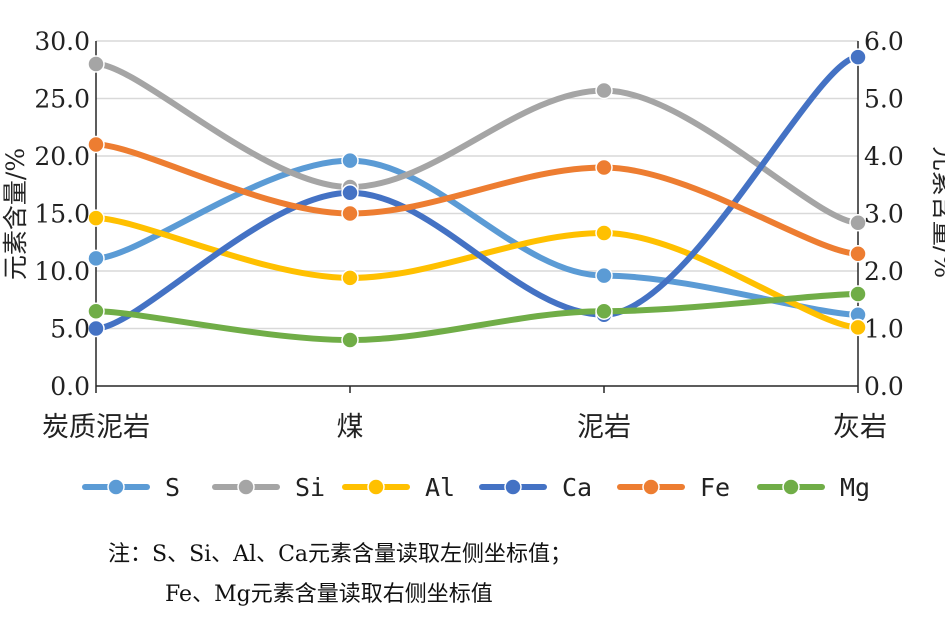 This screenshot has height=632, width=945. I want to click on y-tick-label-right: 2.0, so click(884, 271).